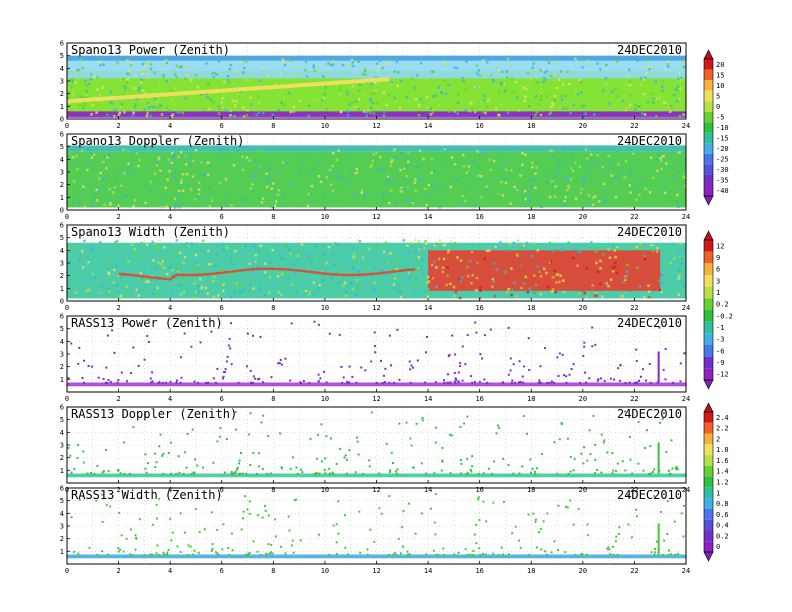 The width and height of the screenshot is (792, 612). I want to click on layer-band, so click(228, 90).